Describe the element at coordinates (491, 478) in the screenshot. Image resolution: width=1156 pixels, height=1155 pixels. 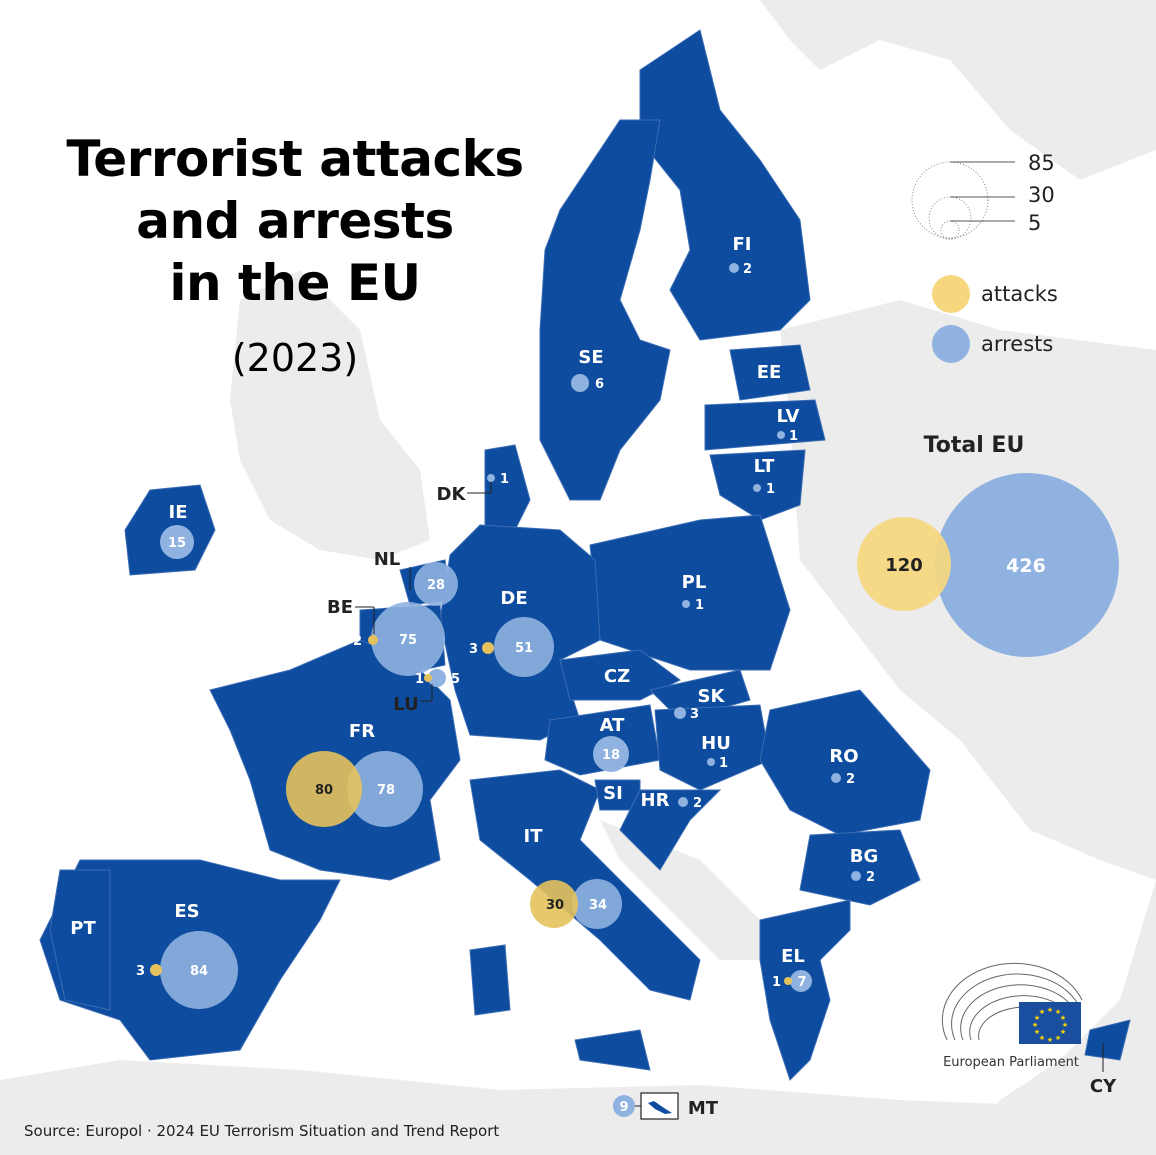
I see `arrests-dot-dk` at that location.